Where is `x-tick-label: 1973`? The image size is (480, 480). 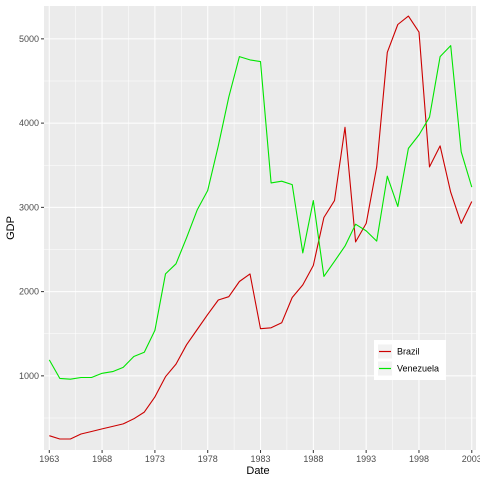
x-tick-label: 1973 is located at coordinates (155, 459).